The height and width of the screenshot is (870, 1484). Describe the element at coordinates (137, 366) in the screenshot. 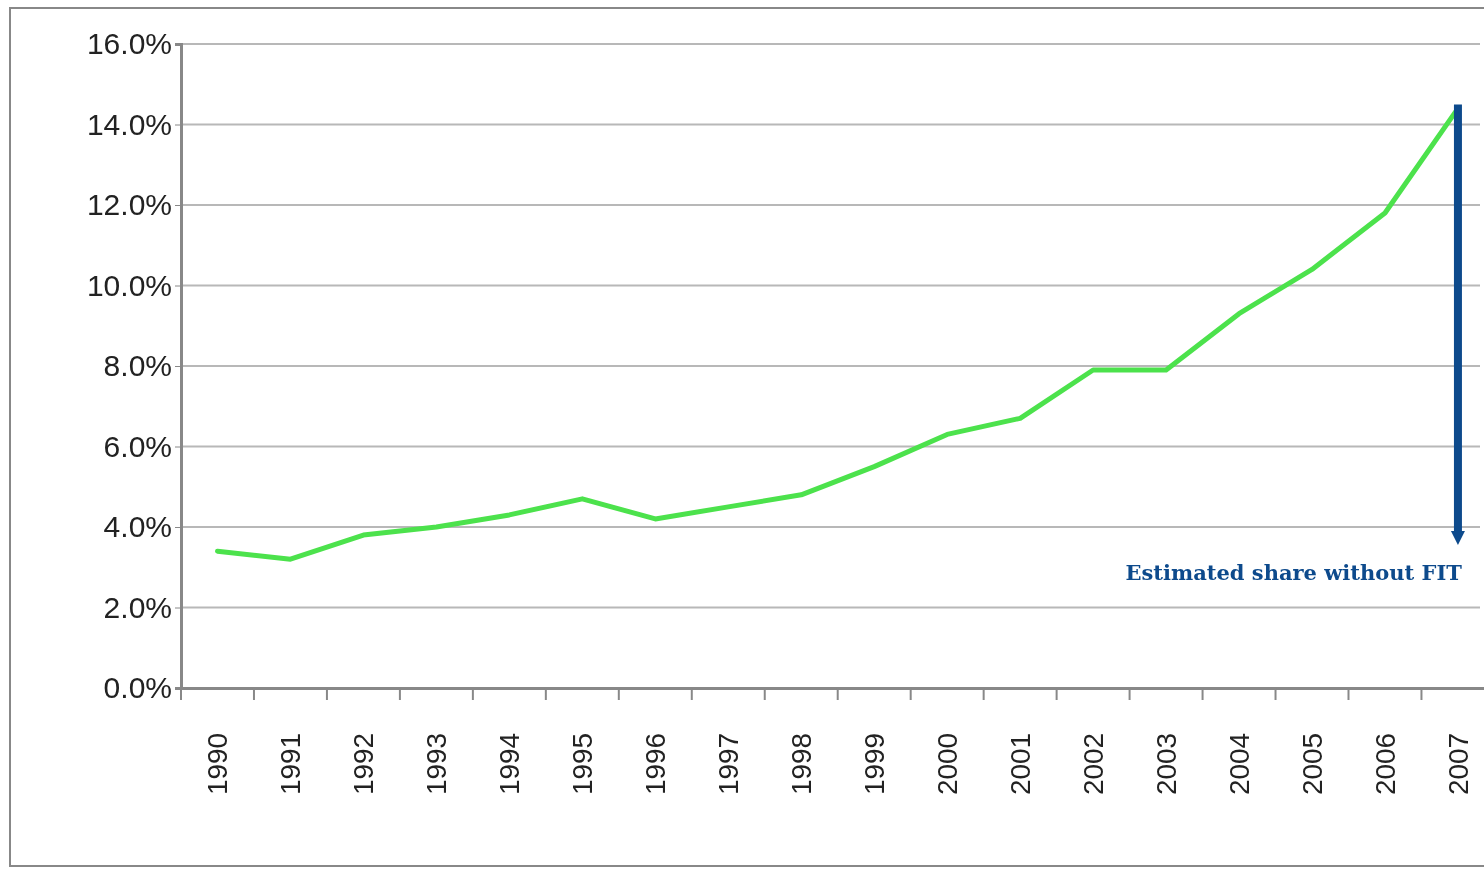

I see `y-tick-label: 8.0%` at that location.